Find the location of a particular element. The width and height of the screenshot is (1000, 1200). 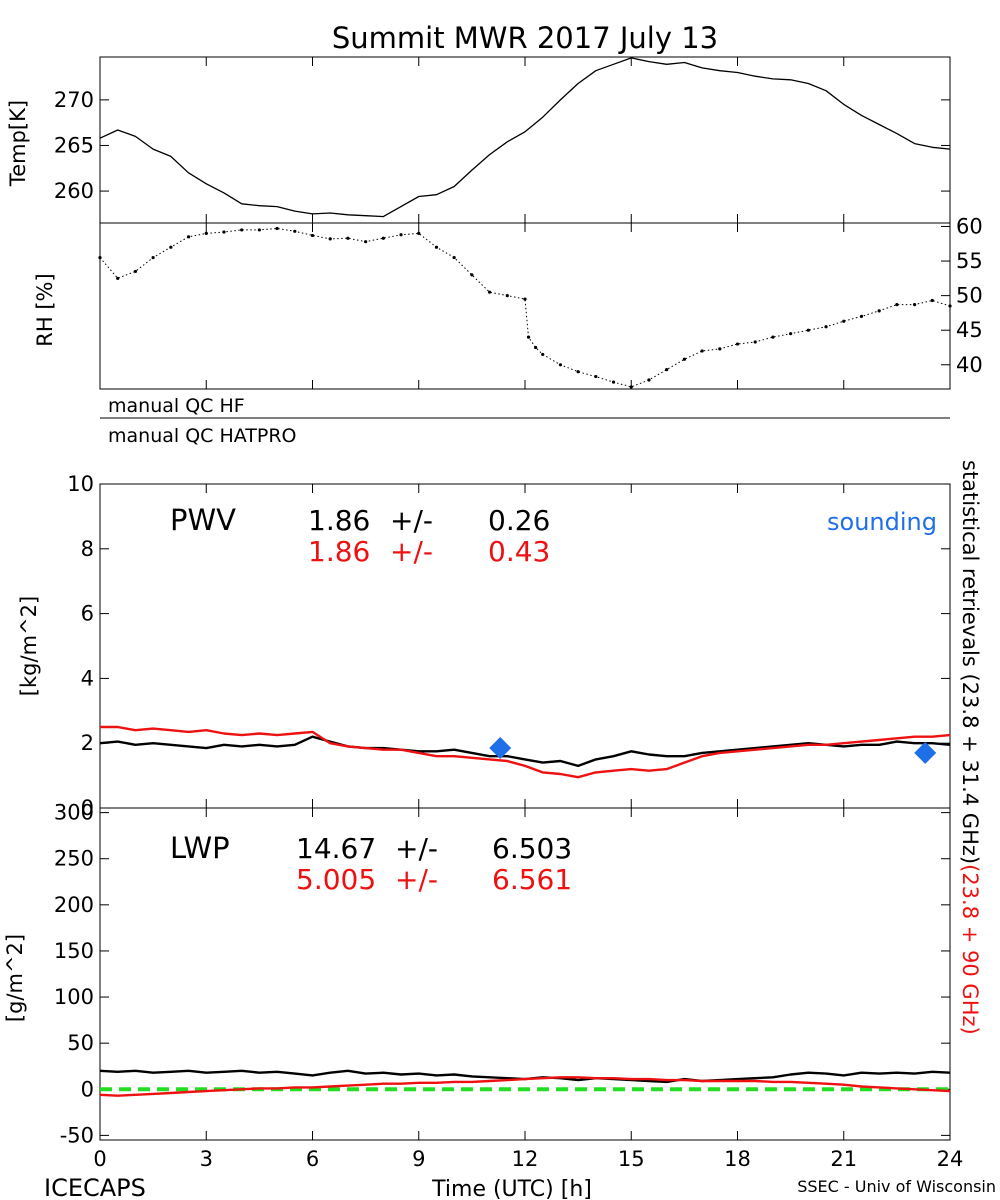

lwp-stat-mean-black: 14.67 is located at coordinates (336, 848).